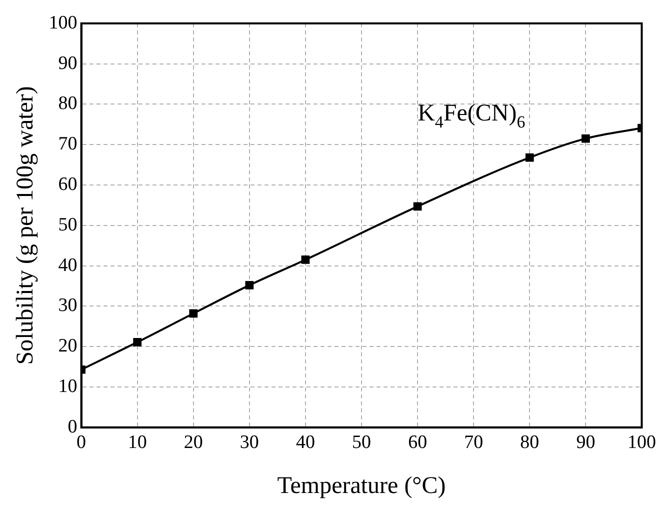  What do you see at coordinates (361, 485) in the screenshot?
I see `x-axis-title: Temperature (°C)` at bounding box center [361, 485].